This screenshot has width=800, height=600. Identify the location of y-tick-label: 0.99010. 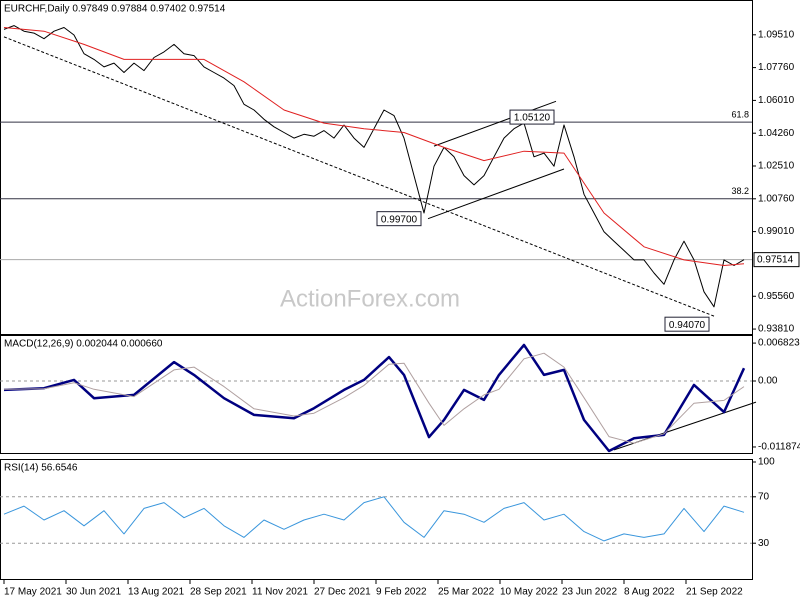
(776, 231).